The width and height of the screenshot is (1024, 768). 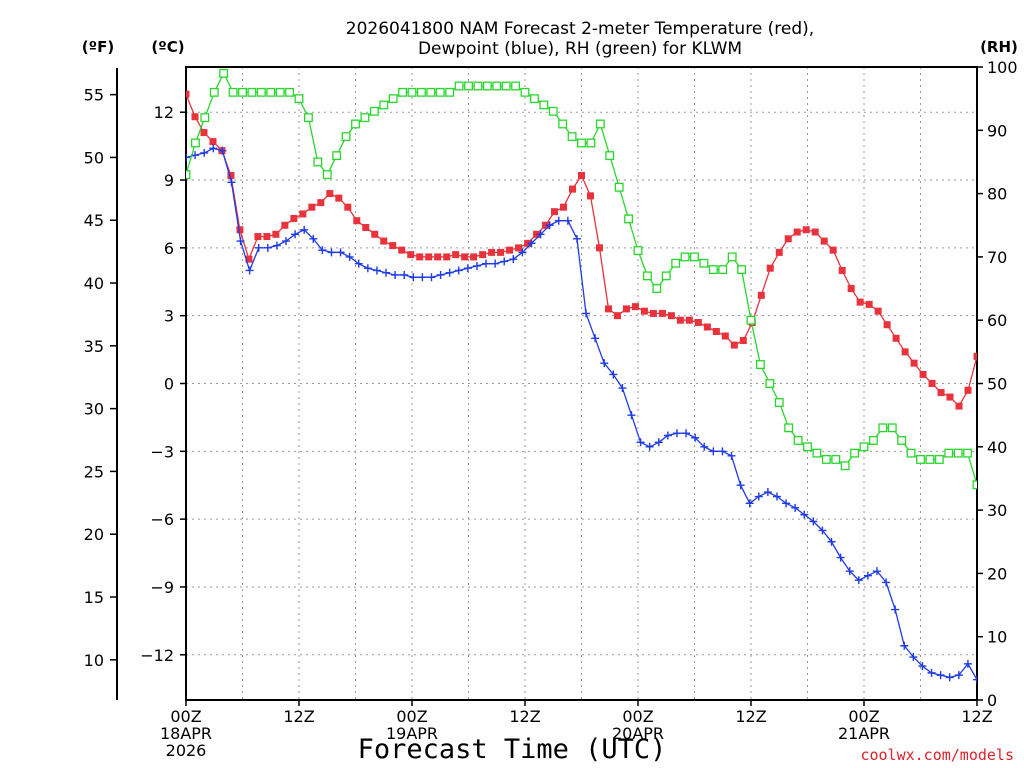 What do you see at coordinates (298, 716) in the screenshot?
I see `x-tick-label: 12Z` at bounding box center [298, 716].